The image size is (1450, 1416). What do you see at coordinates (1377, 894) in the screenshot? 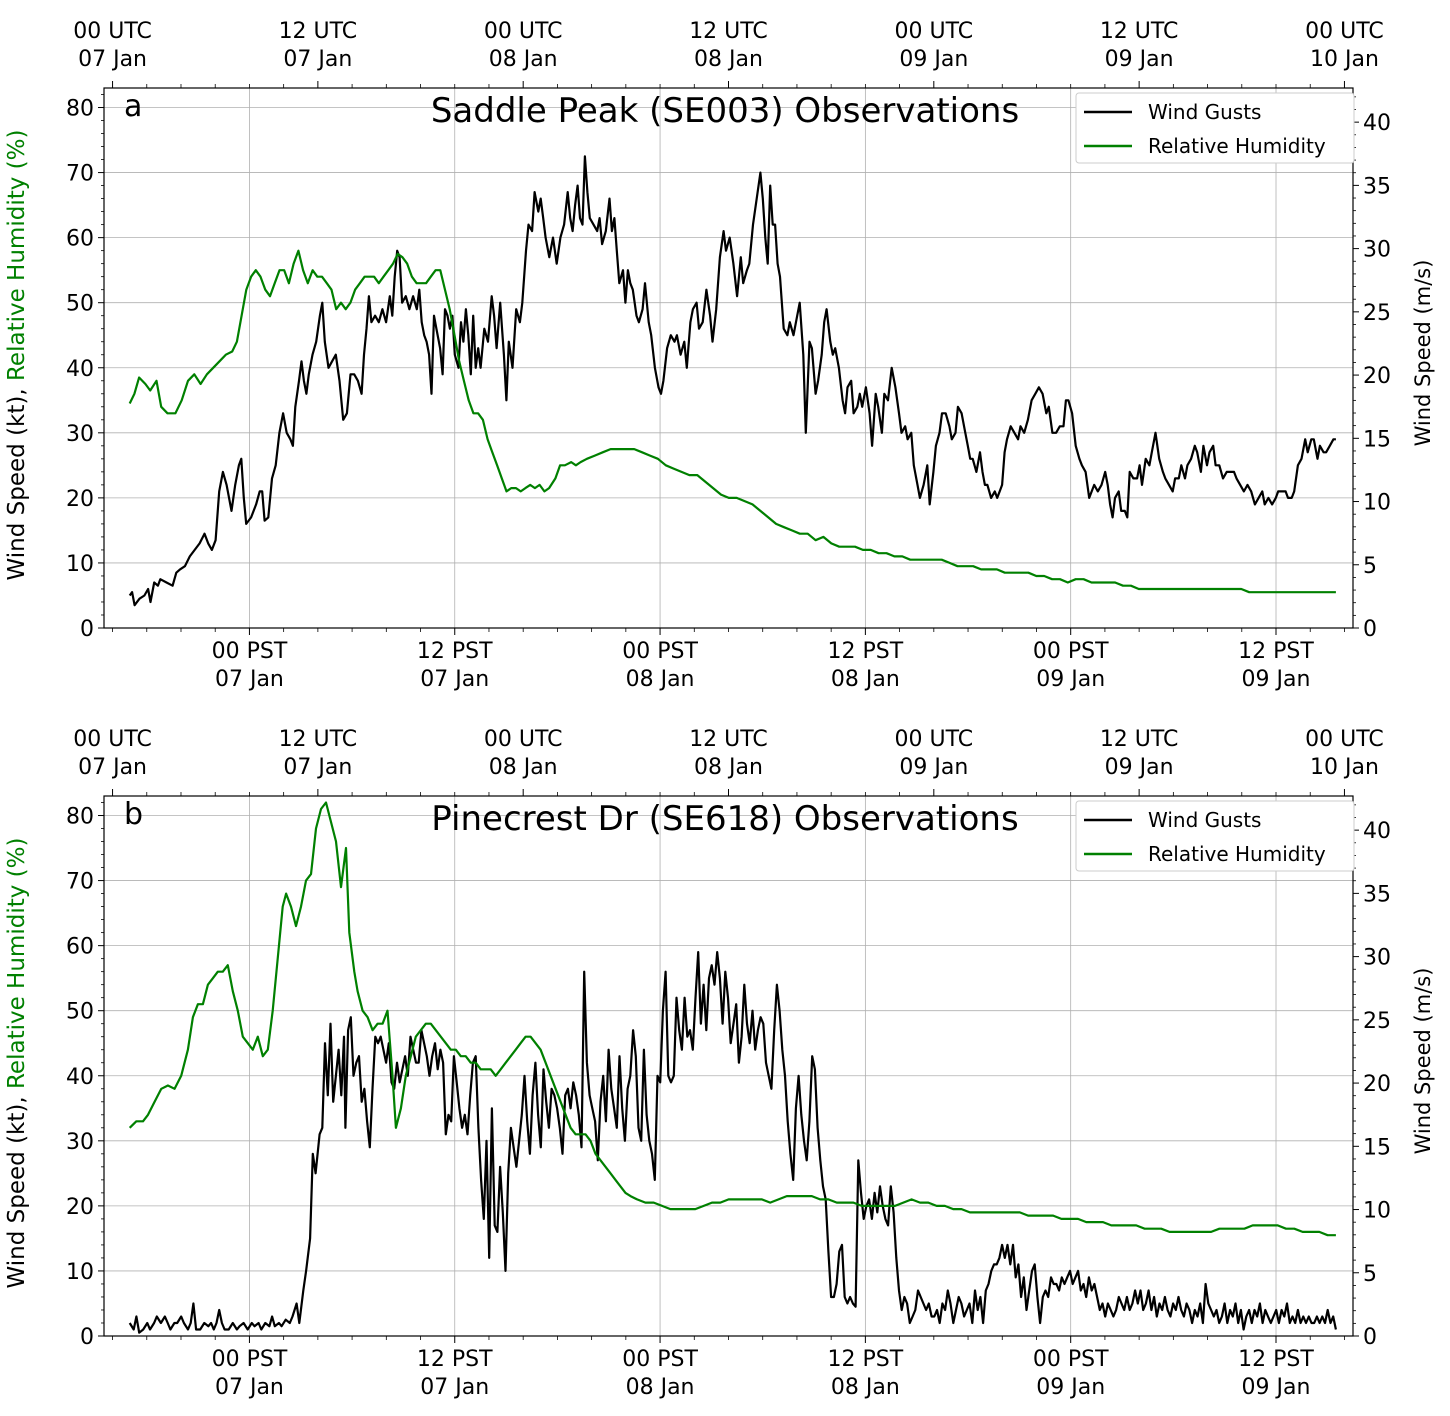
I see `right-tick-label: 35` at bounding box center [1377, 894].